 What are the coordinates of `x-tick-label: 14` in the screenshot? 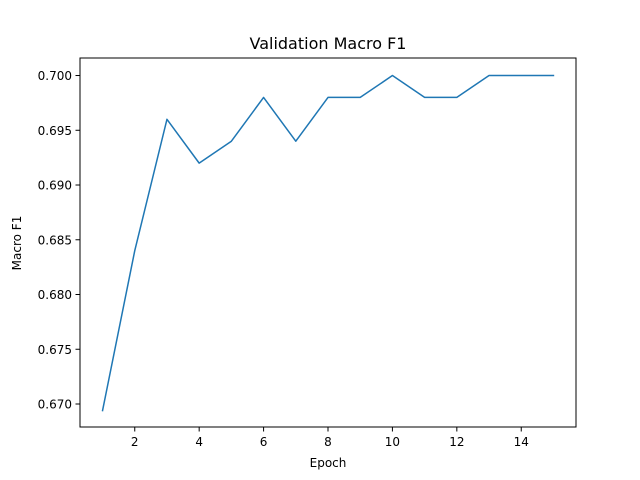 It's located at (521, 442).